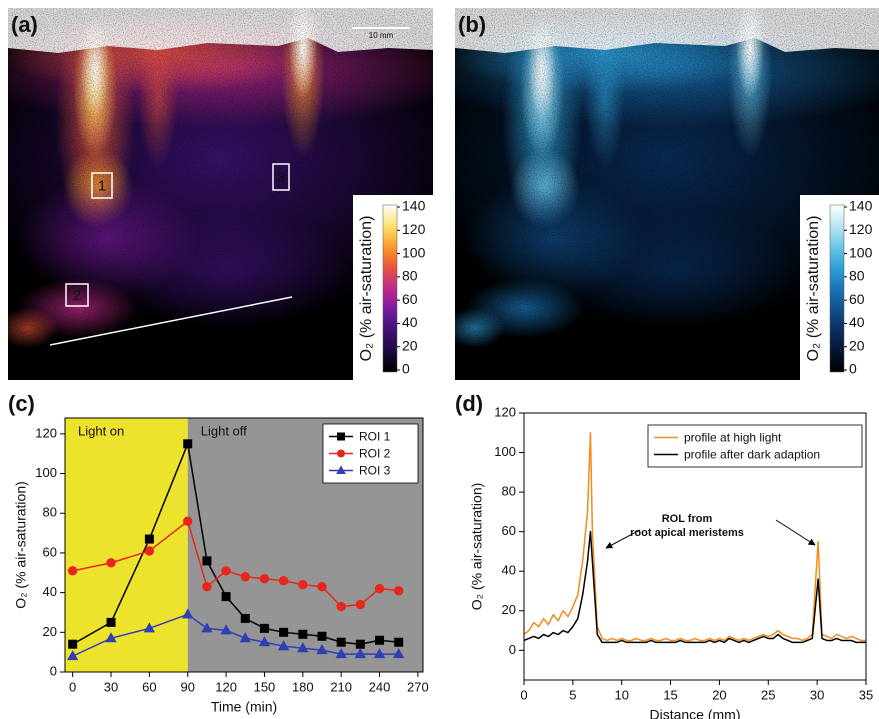 The height and width of the screenshot is (719, 879). What do you see at coordinates (226, 686) in the screenshot?
I see `x-tick-label: 120` at bounding box center [226, 686].